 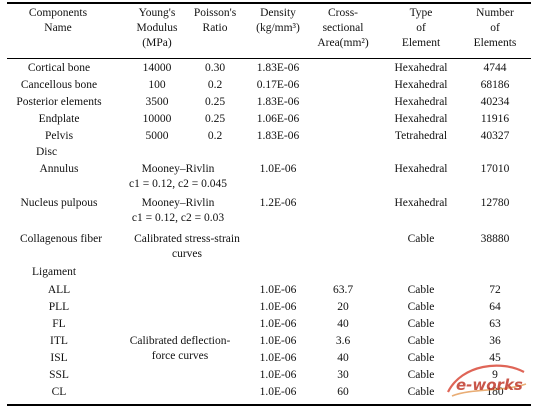 I want to click on cell-number: 36, so click(x=495, y=341).